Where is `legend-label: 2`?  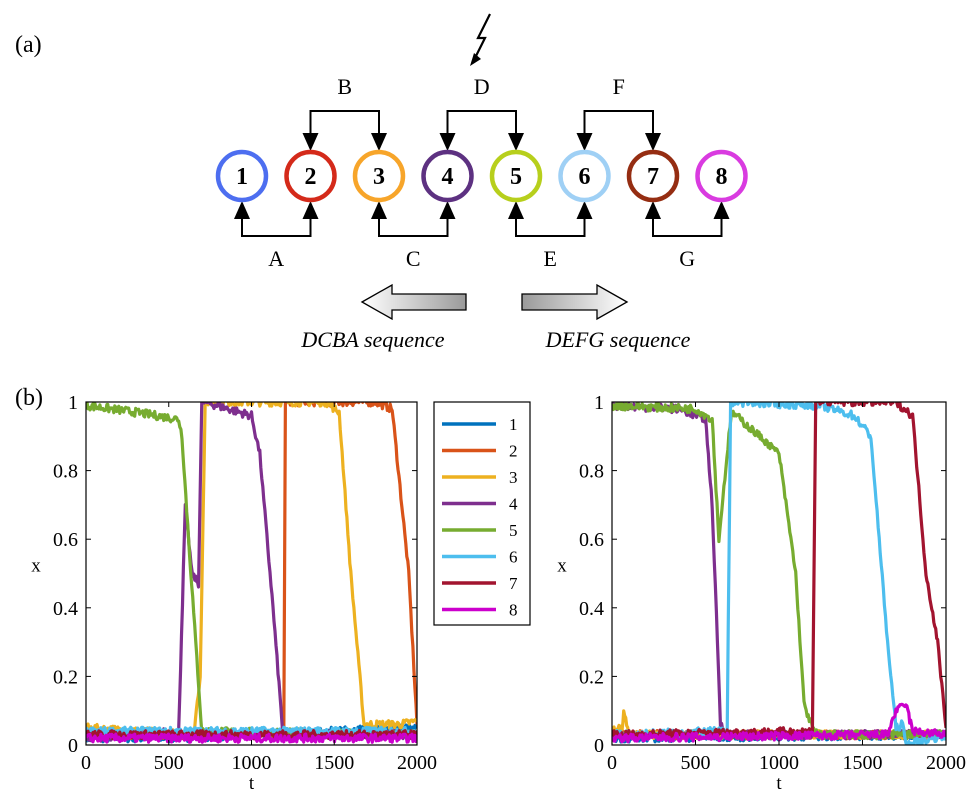 legend-label: 2 is located at coordinates (513, 451).